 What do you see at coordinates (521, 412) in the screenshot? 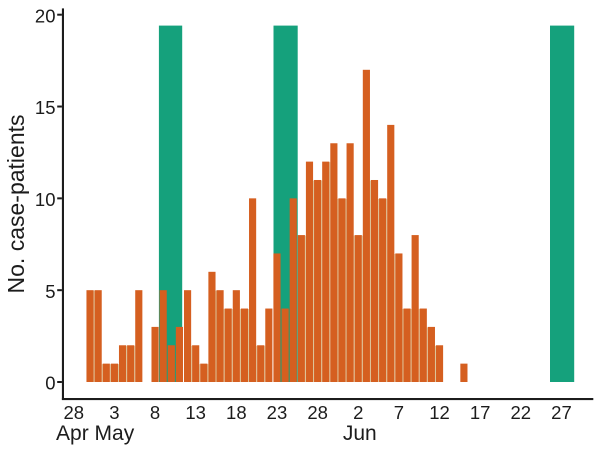
I see `svg-text: 22` at bounding box center [521, 412].